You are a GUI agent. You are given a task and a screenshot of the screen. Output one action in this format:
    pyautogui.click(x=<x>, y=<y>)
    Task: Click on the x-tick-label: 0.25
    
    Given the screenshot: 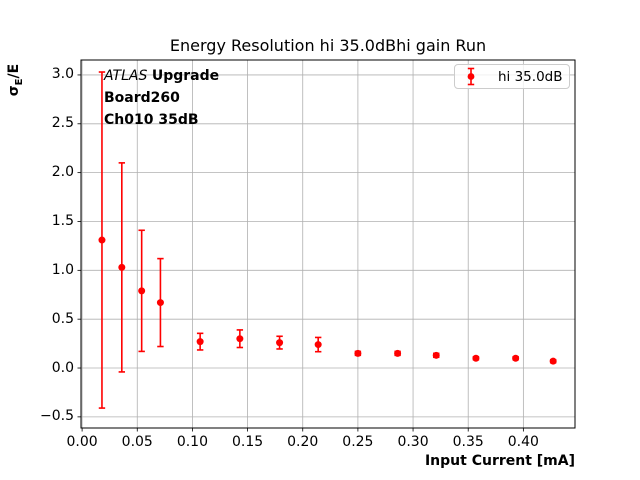 What is the action you would take?
    pyautogui.click(x=358, y=442)
    